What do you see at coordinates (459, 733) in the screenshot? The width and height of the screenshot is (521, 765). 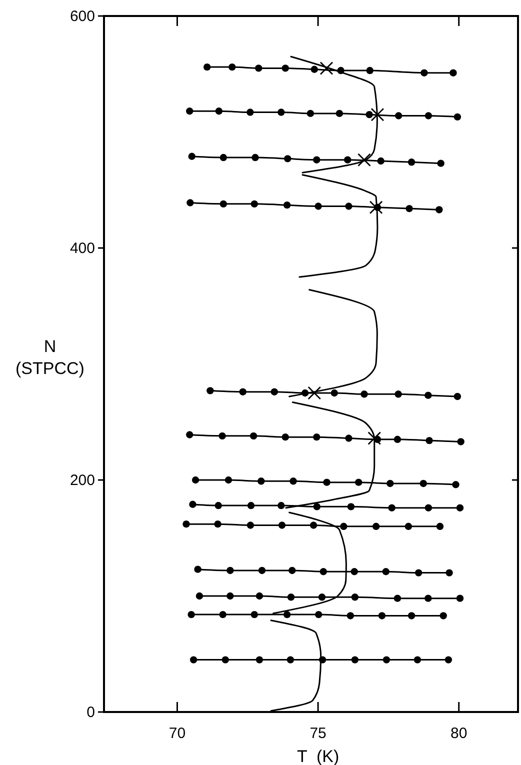 I see `x-tick-label: 80` at bounding box center [459, 733].